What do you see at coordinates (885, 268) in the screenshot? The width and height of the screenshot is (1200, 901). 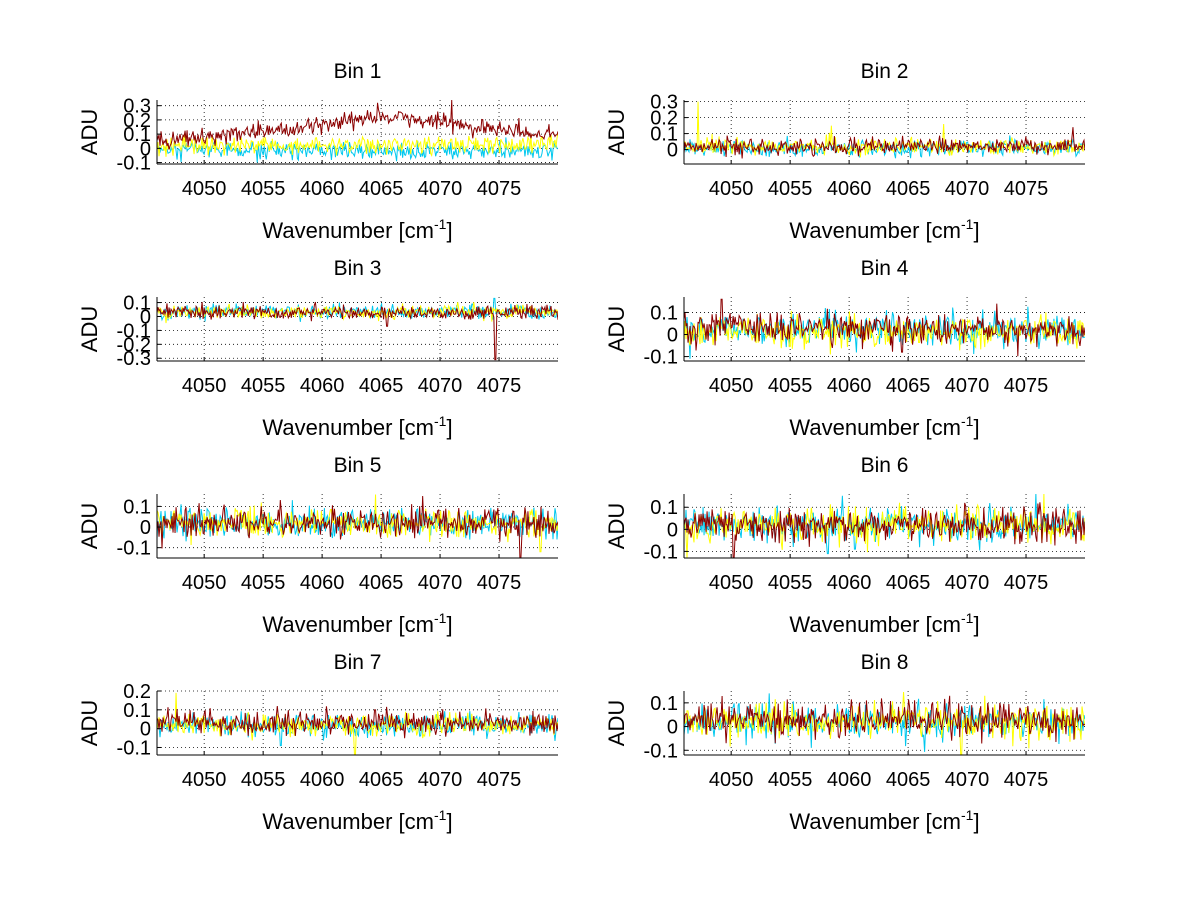 I see `subplot-title: Bin 4` at bounding box center [885, 268].